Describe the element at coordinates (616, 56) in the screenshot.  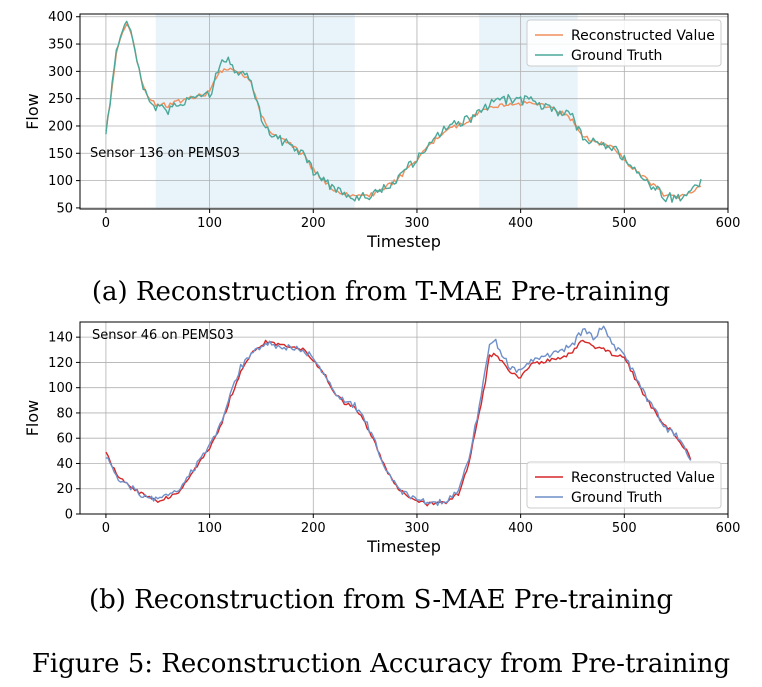
I see `a-legend-label-ground-truth: Ground Truth` at that location.